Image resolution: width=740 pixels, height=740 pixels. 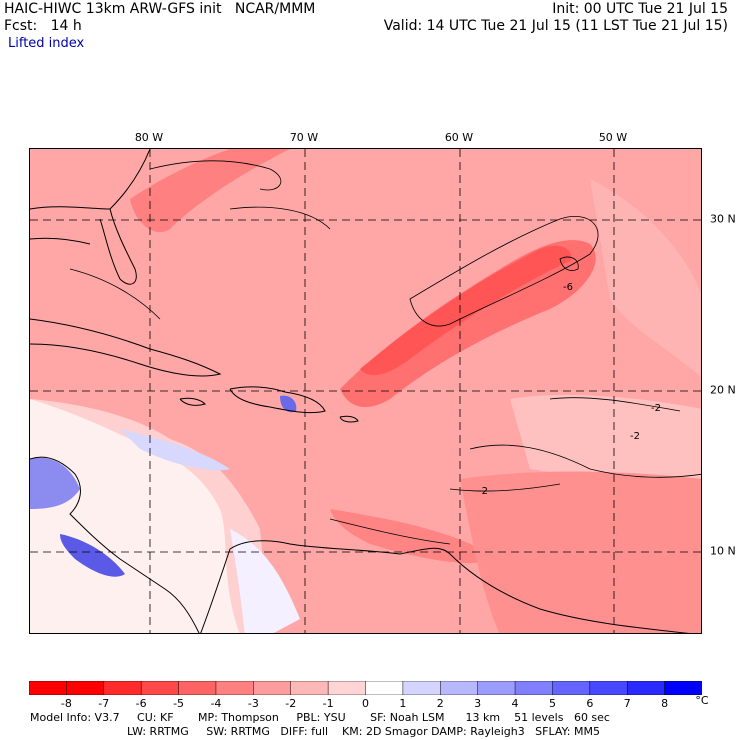 I want to click on colorbar, so click(x=365, y=688).